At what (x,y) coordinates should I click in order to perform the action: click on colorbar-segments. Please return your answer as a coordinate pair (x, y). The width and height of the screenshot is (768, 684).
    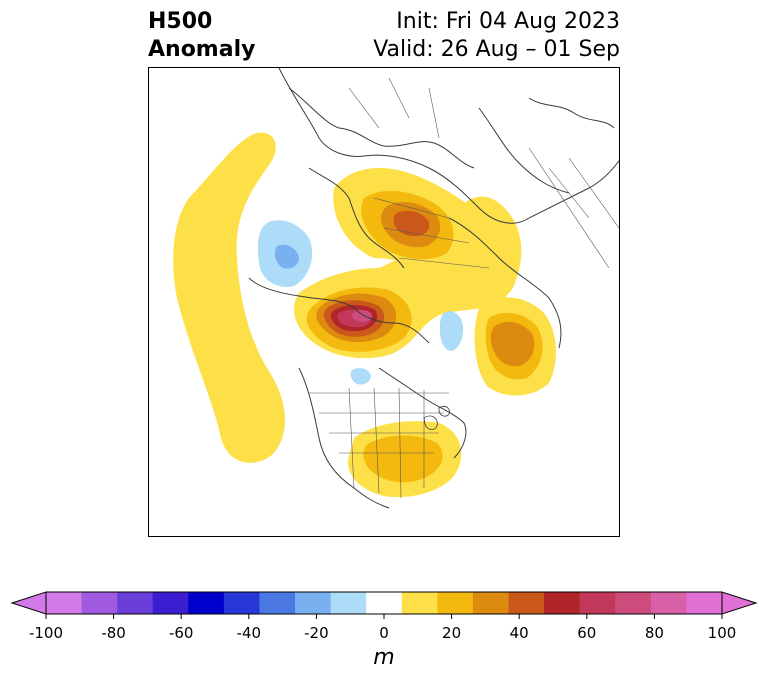
    Looking at the image, I should click on (384, 603).